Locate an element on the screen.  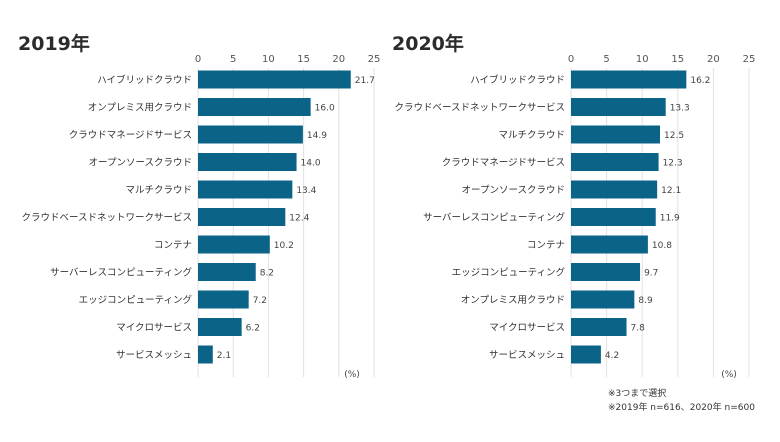
panel-2-category-label: サービスメッシュ is located at coordinates (527, 355).